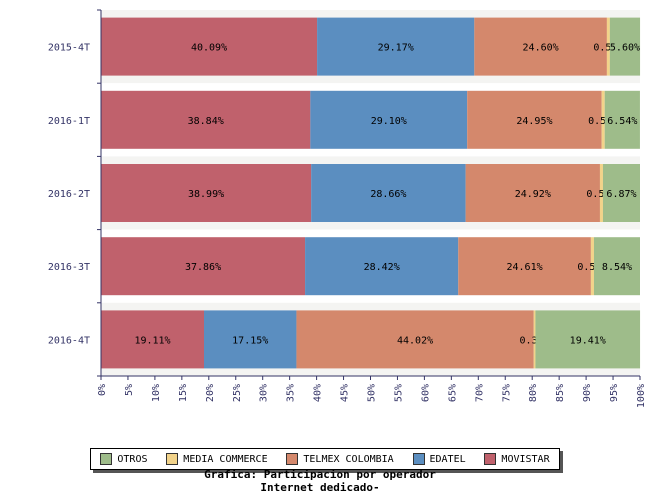 The width and height of the screenshot is (650, 500). I want to click on data-label: 6.54%, so click(622, 121).